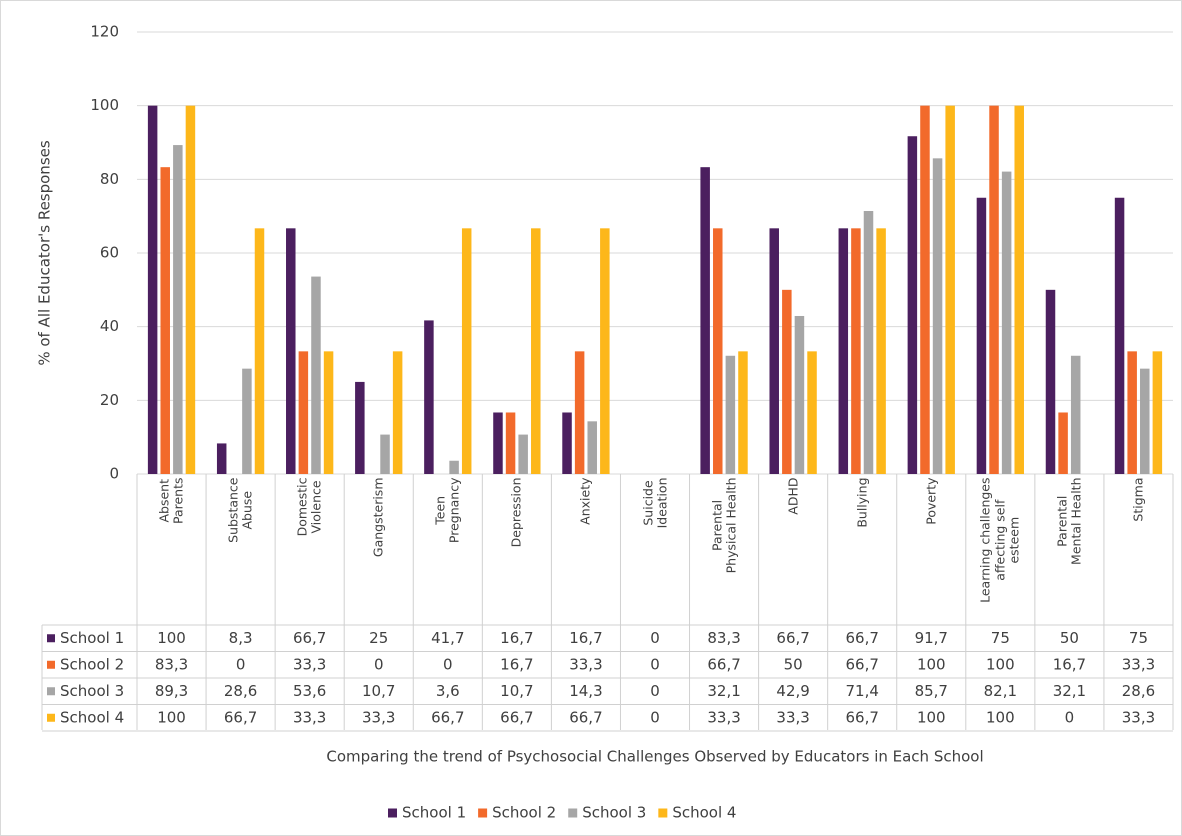 The height and width of the screenshot is (836, 1182). Describe the element at coordinates (931, 691) in the screenshot. I see `table-cell: 85,7` at that location.